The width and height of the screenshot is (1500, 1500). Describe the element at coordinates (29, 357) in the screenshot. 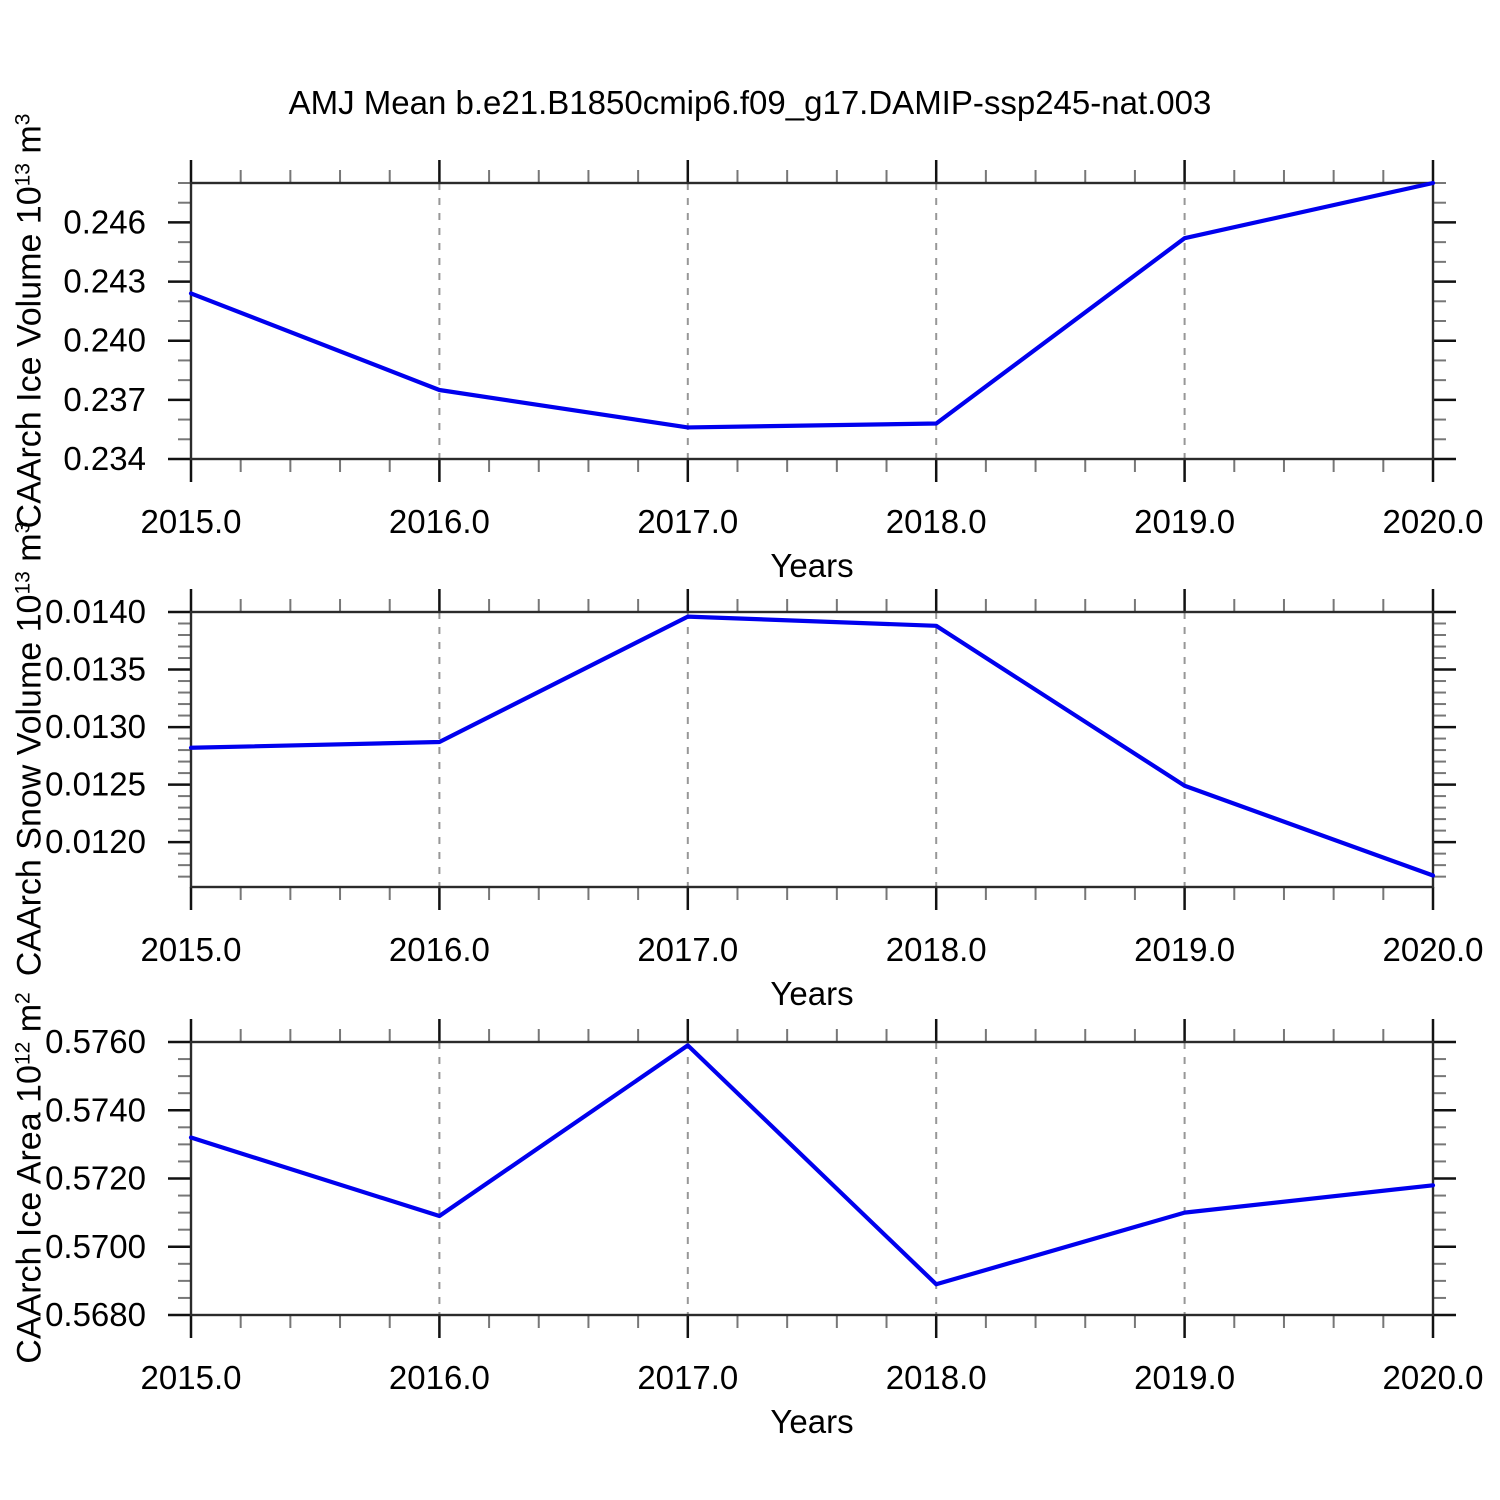

I see `y-axis-title-text: CAArch Ice Volume 10` at that location.